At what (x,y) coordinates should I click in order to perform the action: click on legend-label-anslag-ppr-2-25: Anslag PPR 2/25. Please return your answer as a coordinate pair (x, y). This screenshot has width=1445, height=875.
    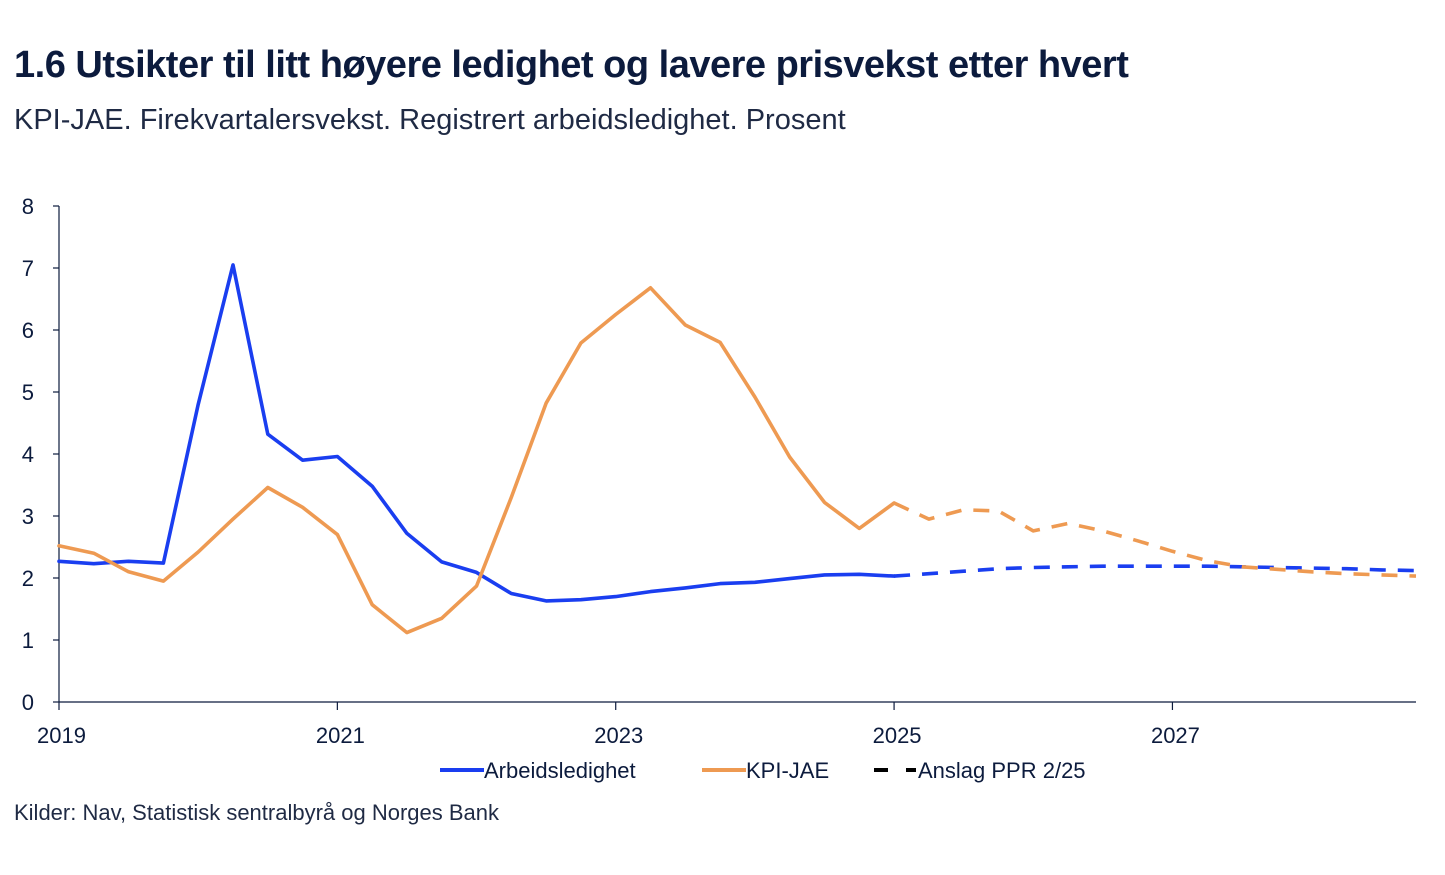
    Looking at the image, I should click on (1002, 770).